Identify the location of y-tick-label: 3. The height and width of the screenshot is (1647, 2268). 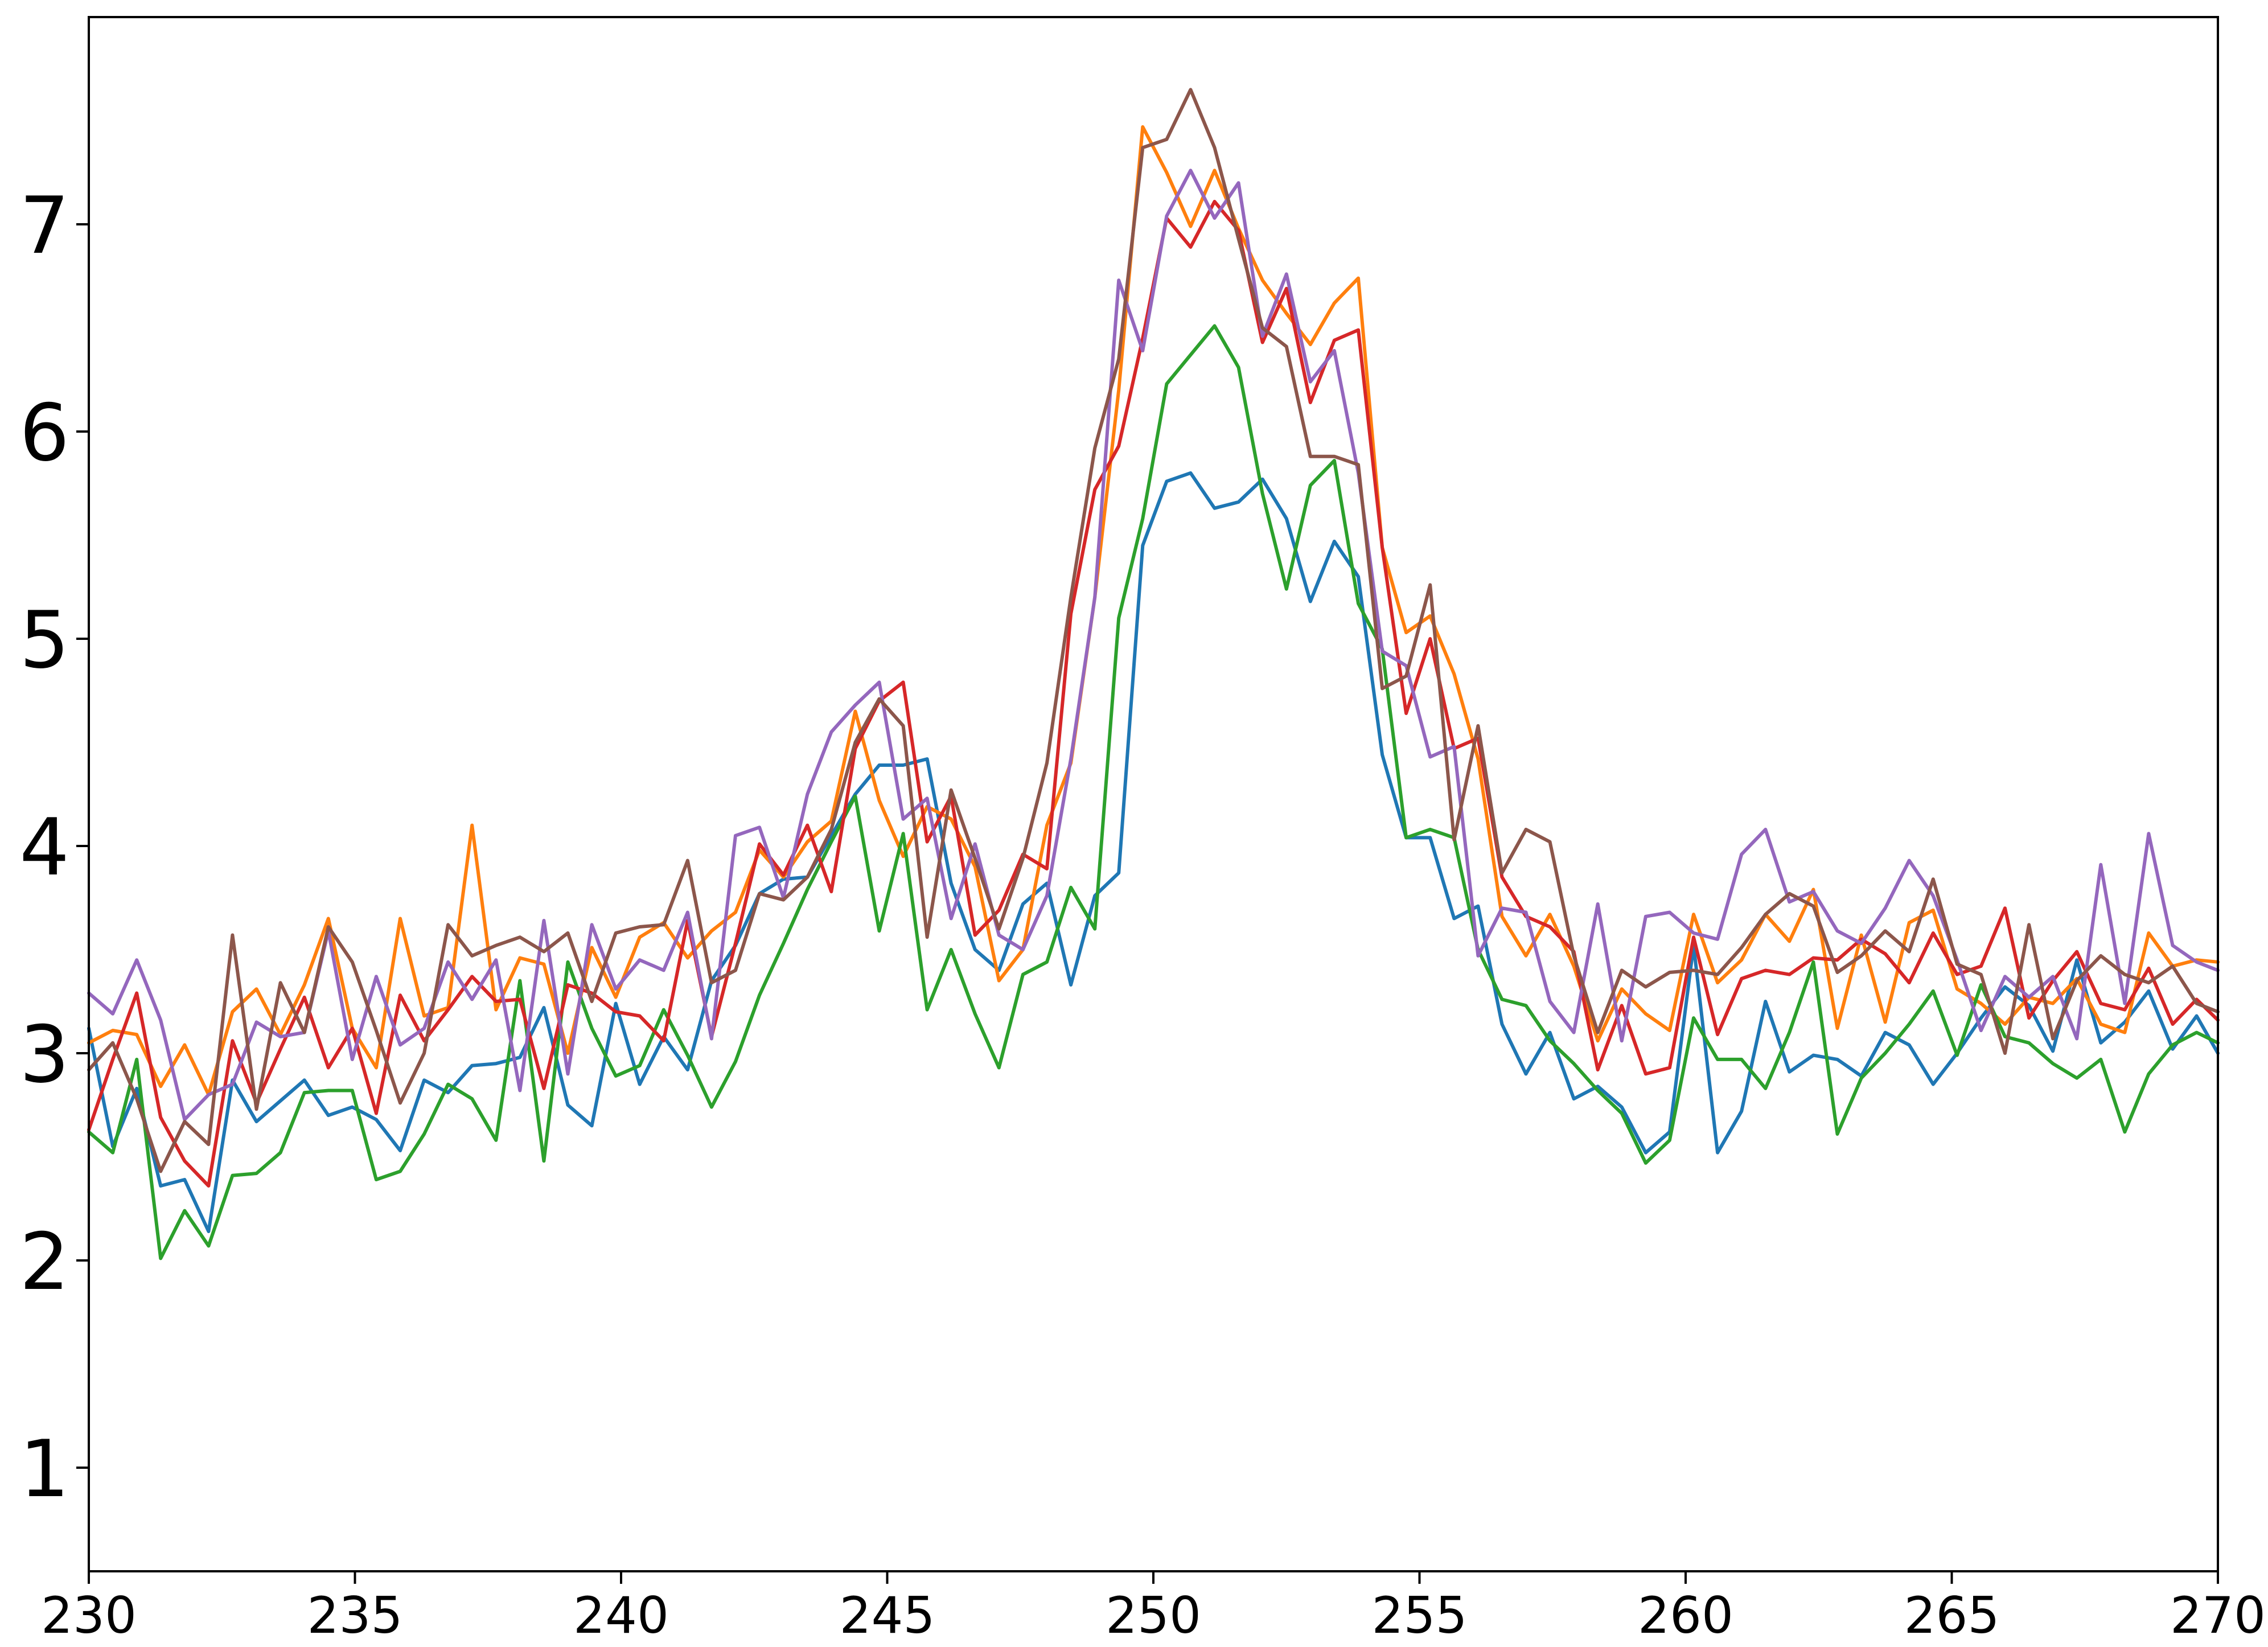
(44, 1054).